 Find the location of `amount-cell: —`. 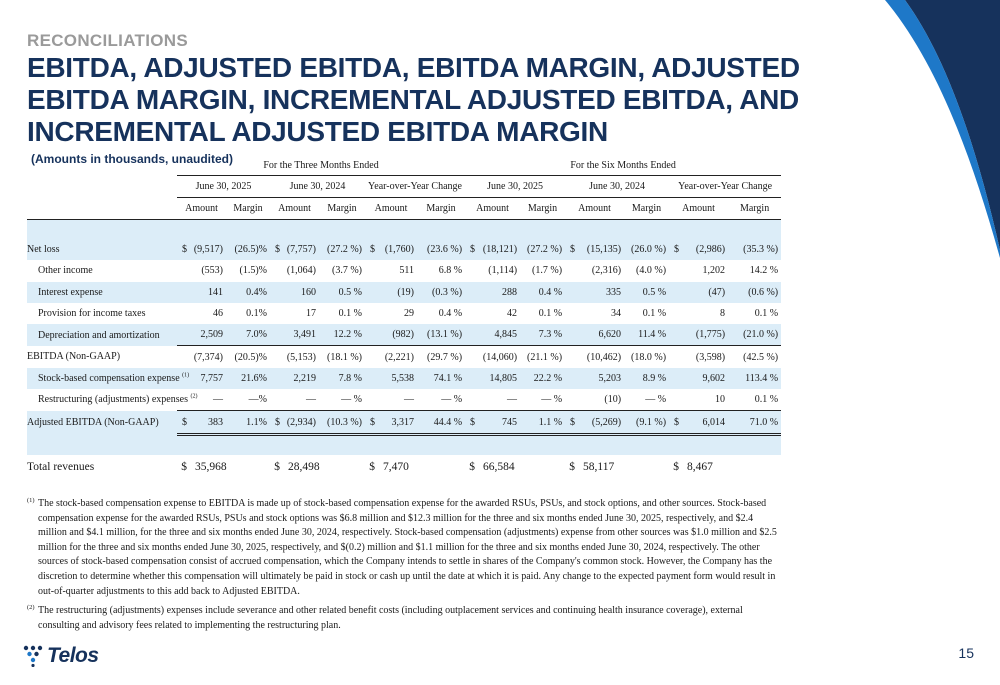

amount-cell: — is located at coordinates (499, 400).